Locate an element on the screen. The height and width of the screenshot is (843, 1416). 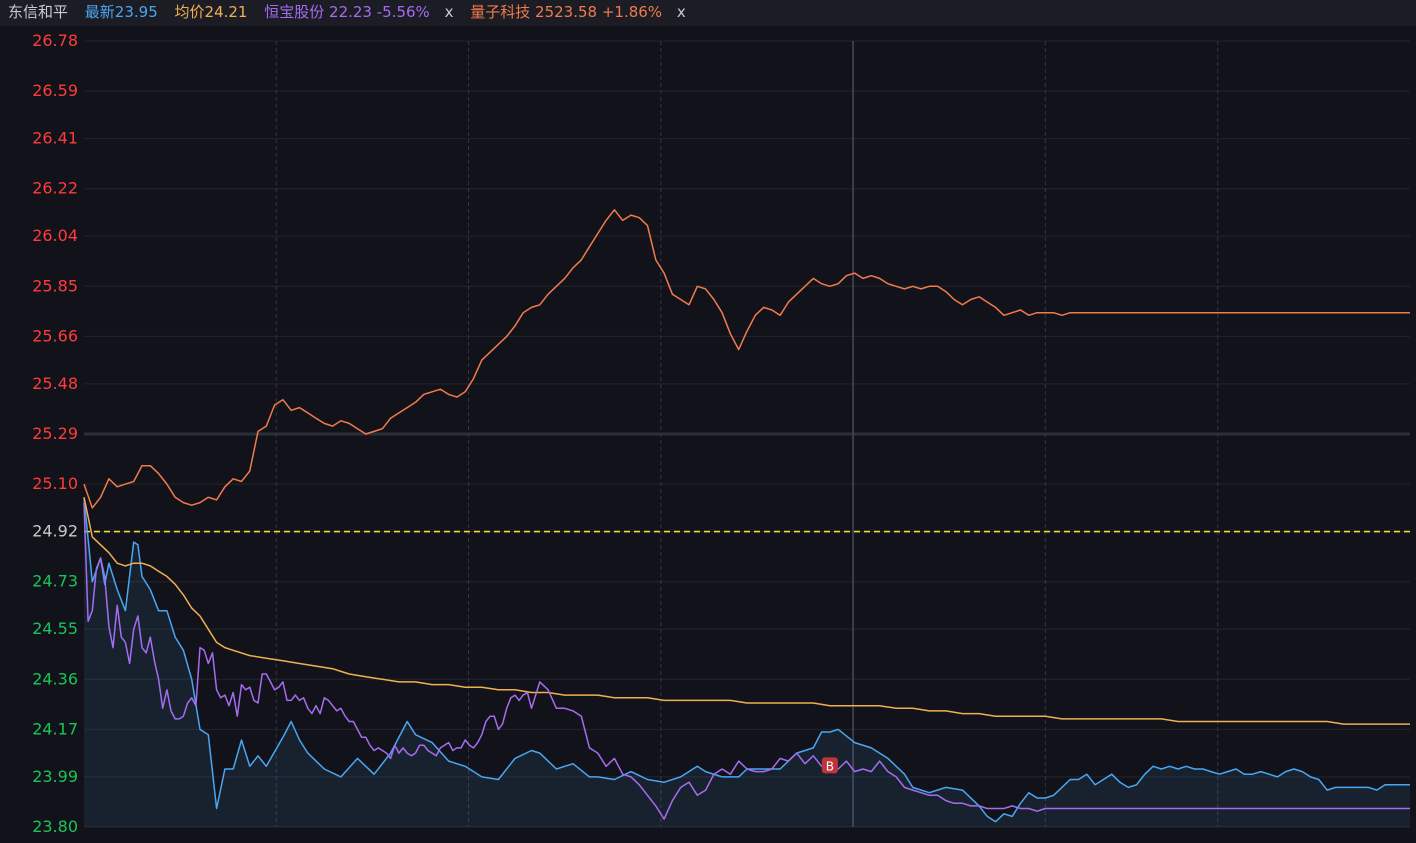
y-tick-label: 24.55 is located at coordinates (55, 628).